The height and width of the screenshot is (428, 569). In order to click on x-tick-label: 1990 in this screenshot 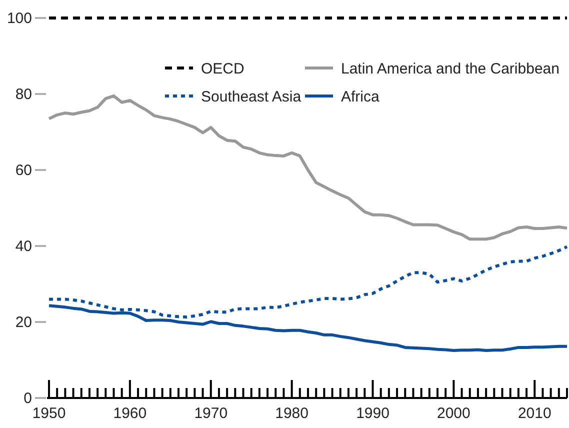, I will do `click(373, 413)`.